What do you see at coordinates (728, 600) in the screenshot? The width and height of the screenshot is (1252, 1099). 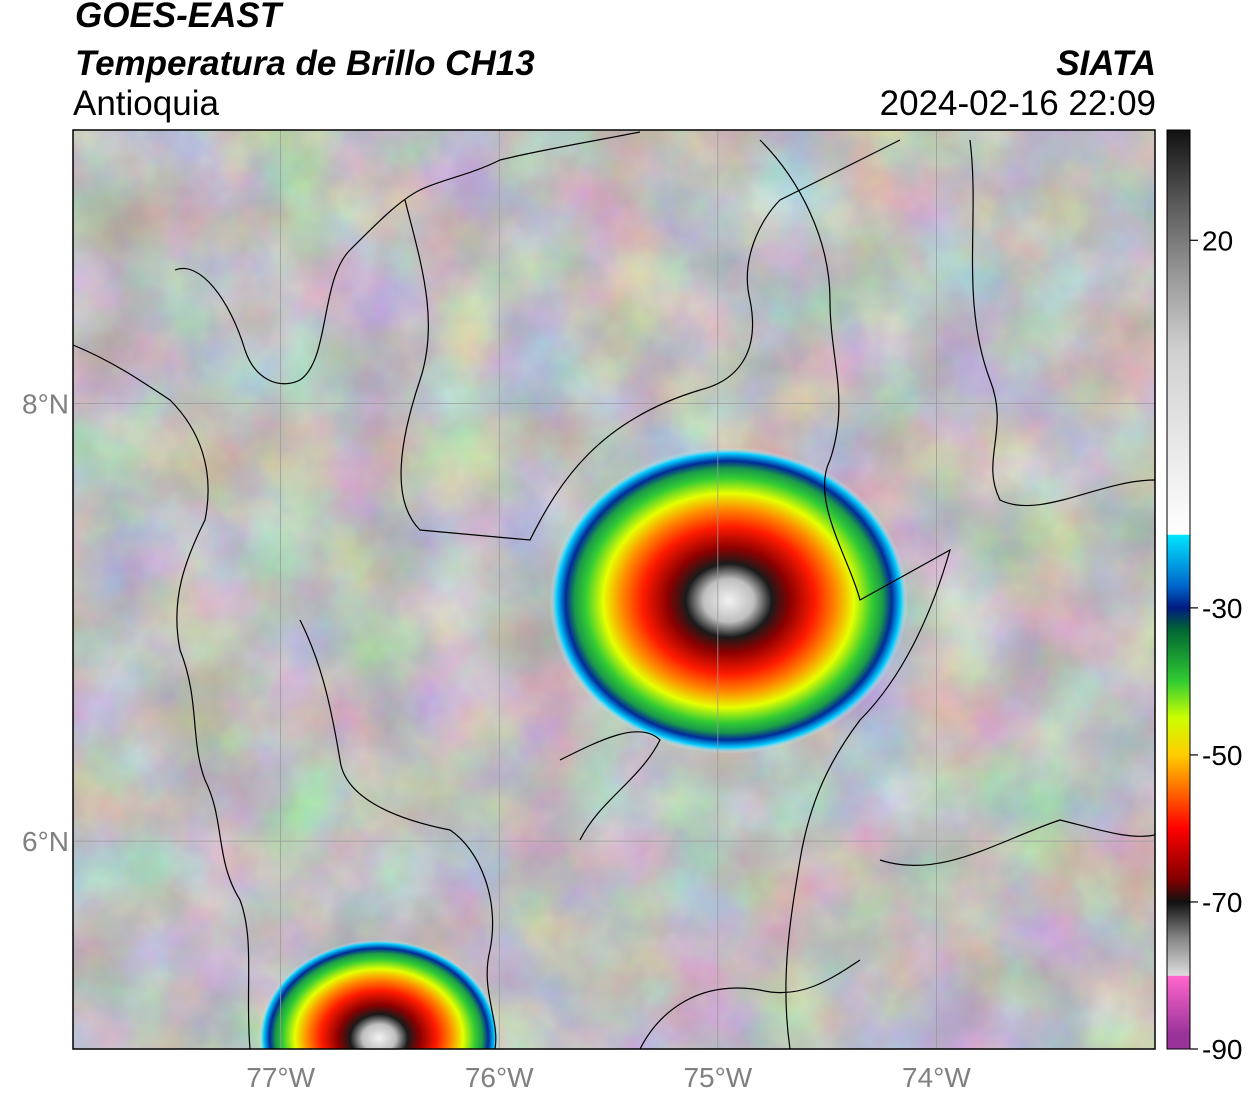 I see `storm-north` at bounding box center [728, 600].